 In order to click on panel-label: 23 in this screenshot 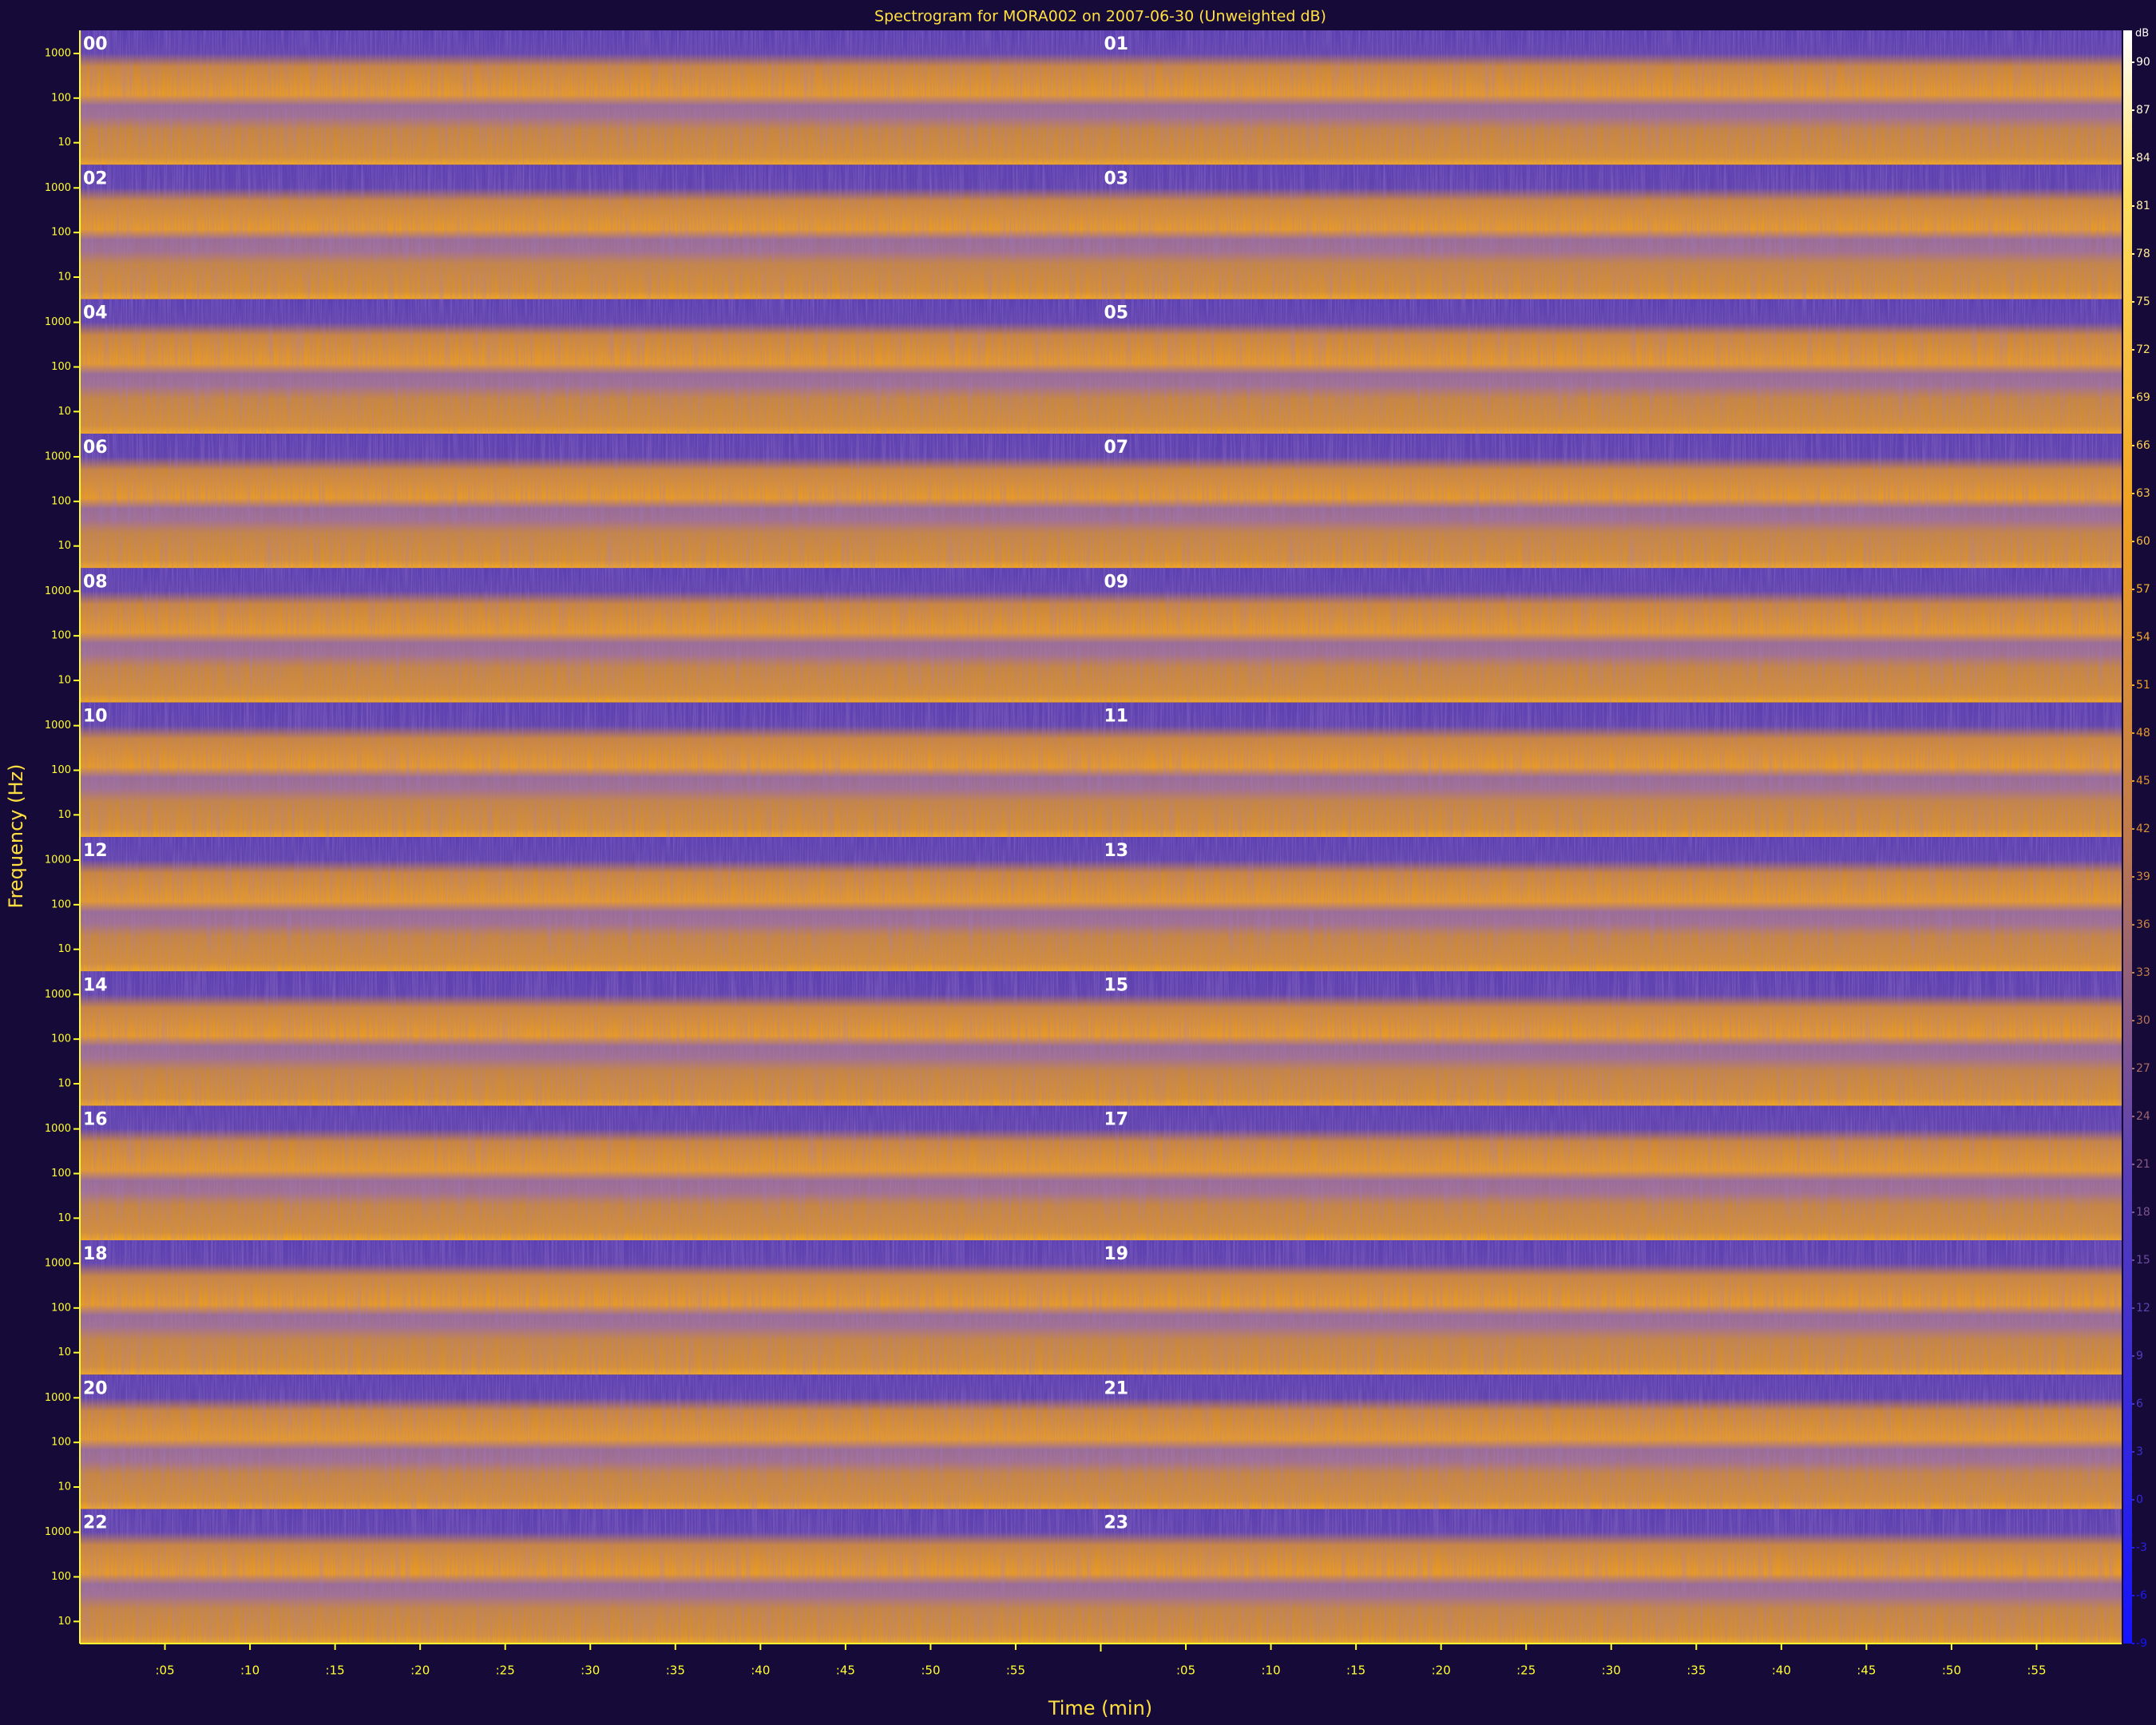, I will do `click(1116, 1523)`.